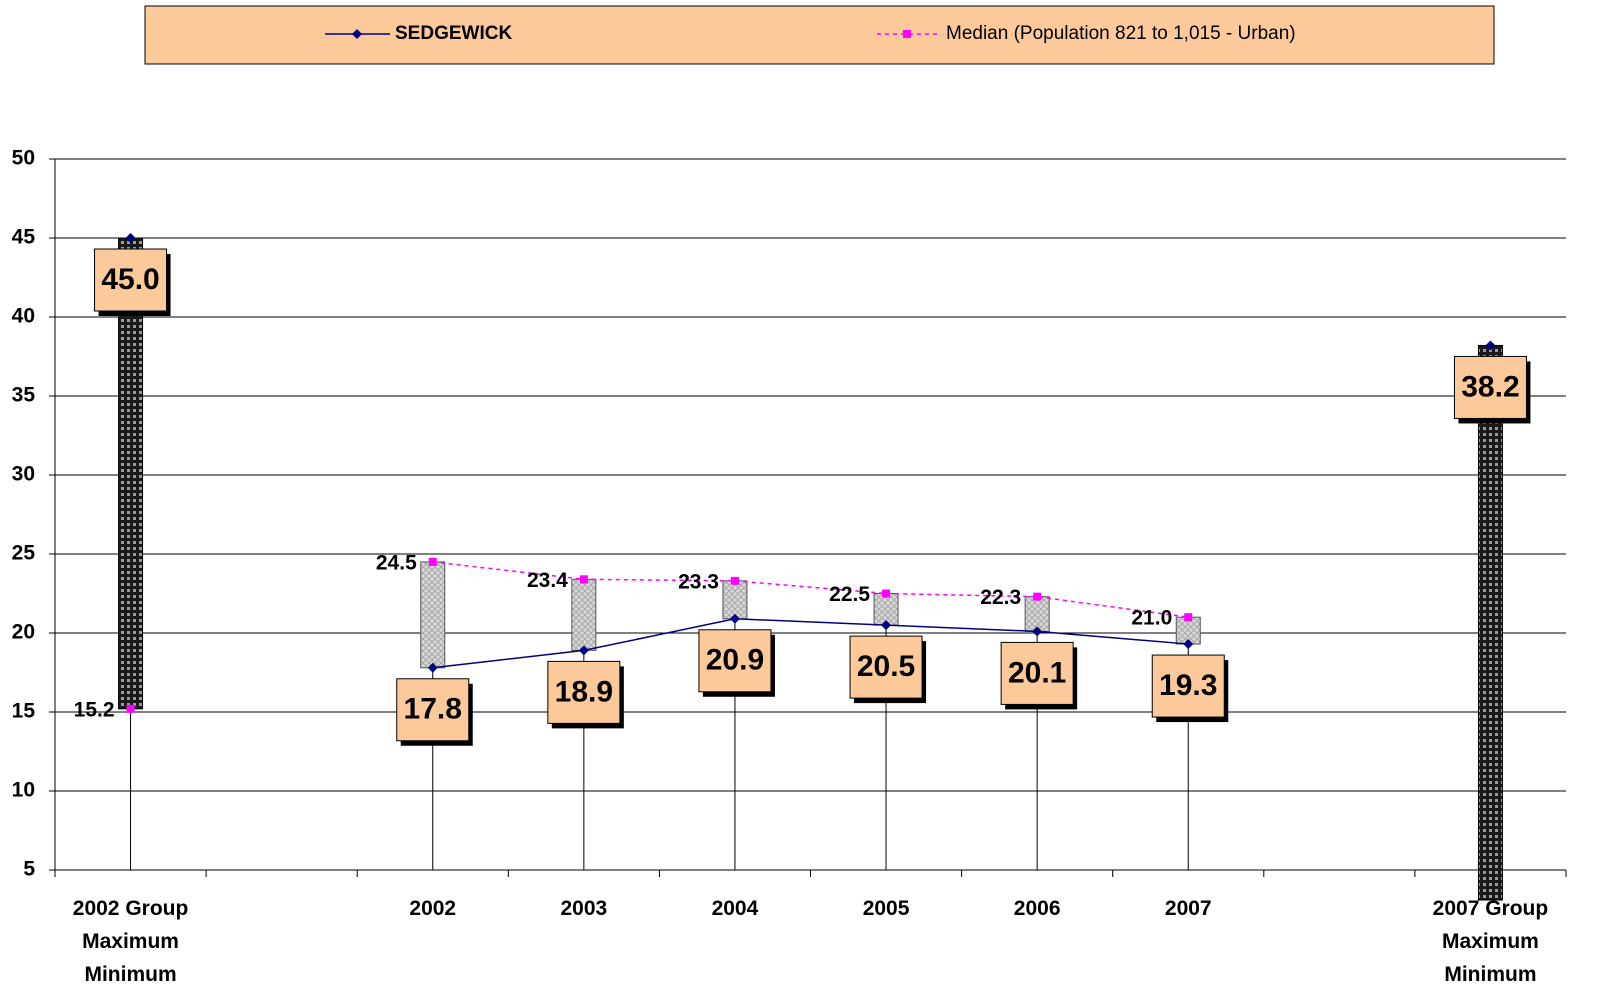 This screenshot has width=1601, height=1008. I want to click on data-label: 22.5, so click(849, 594).